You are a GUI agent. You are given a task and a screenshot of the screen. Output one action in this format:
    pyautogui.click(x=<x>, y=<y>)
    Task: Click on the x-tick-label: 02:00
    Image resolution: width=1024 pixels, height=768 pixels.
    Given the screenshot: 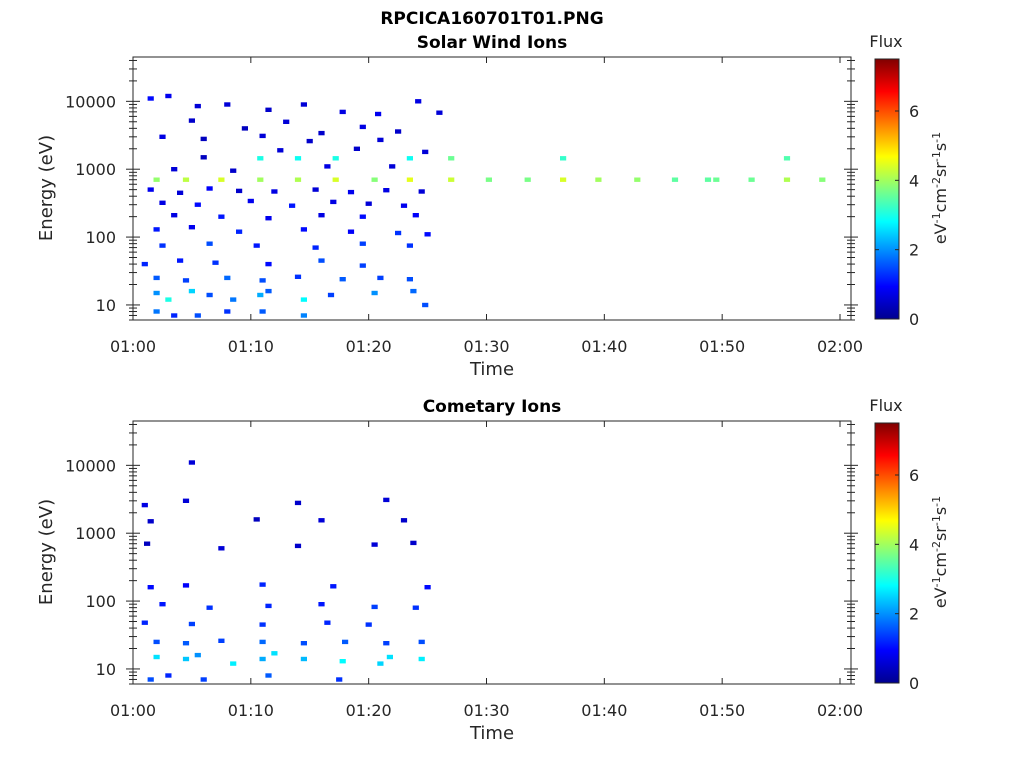 What is the action you would take?
    pyautogui.click(x=840, y=710)
    